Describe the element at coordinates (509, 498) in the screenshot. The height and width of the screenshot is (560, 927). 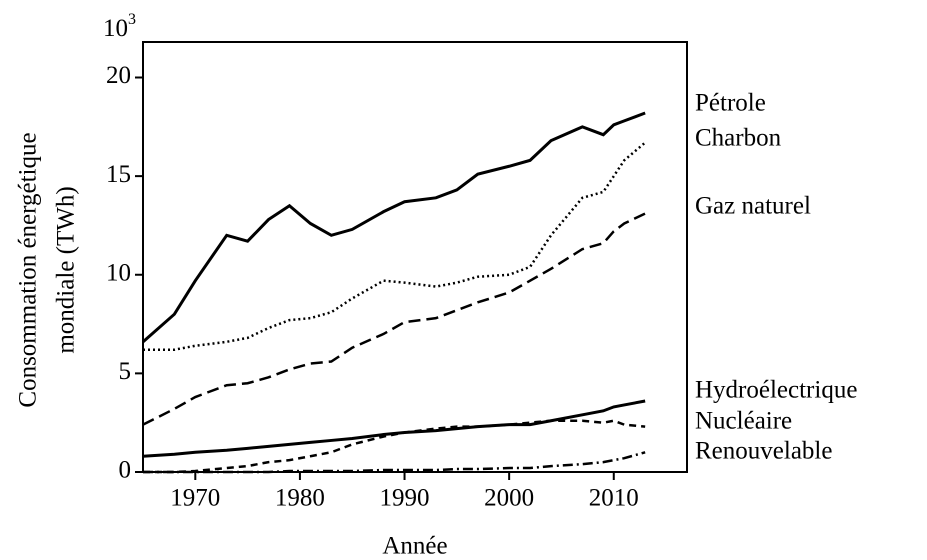
I see `x-tick-label: 2000` at that location.